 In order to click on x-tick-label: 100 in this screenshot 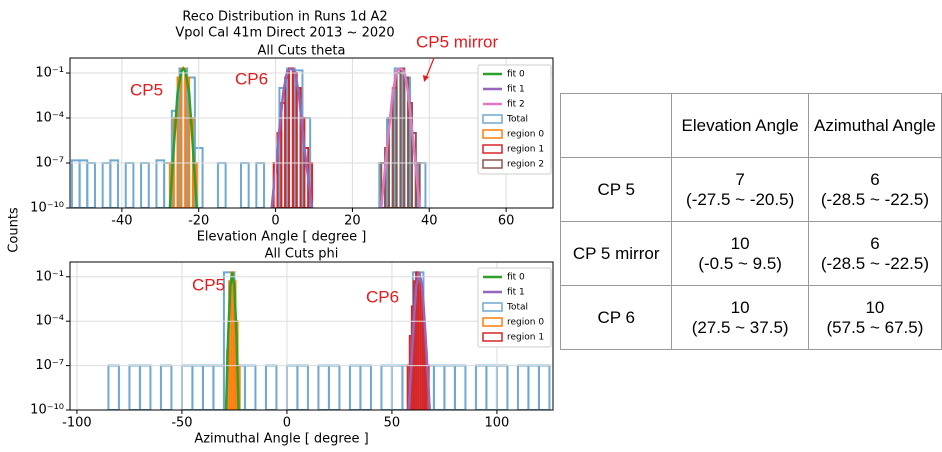, I will do `click(497, 423)`.